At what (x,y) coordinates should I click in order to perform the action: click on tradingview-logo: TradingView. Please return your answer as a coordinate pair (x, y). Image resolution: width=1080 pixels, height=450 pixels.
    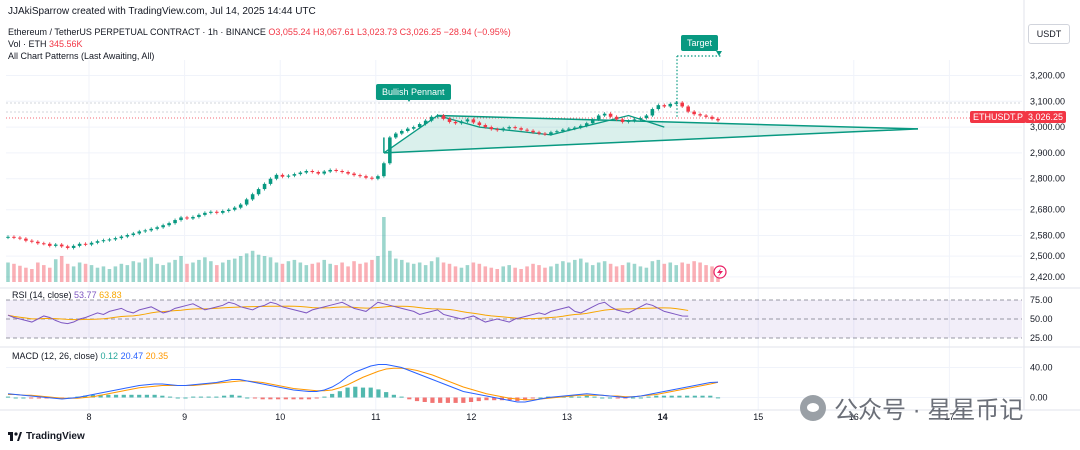
    Looking at the image, I should click on (46, 436).